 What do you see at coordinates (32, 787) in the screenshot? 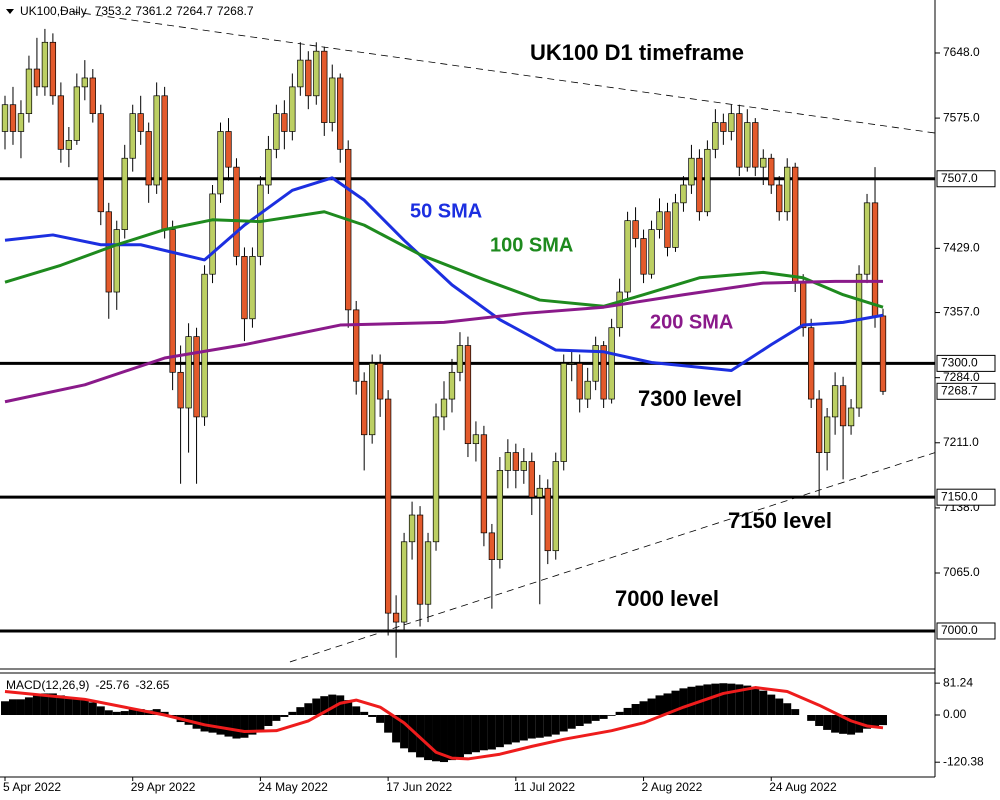
I see `x-tick-label: 5 Apr 2022` at bounding box center [32, 787].